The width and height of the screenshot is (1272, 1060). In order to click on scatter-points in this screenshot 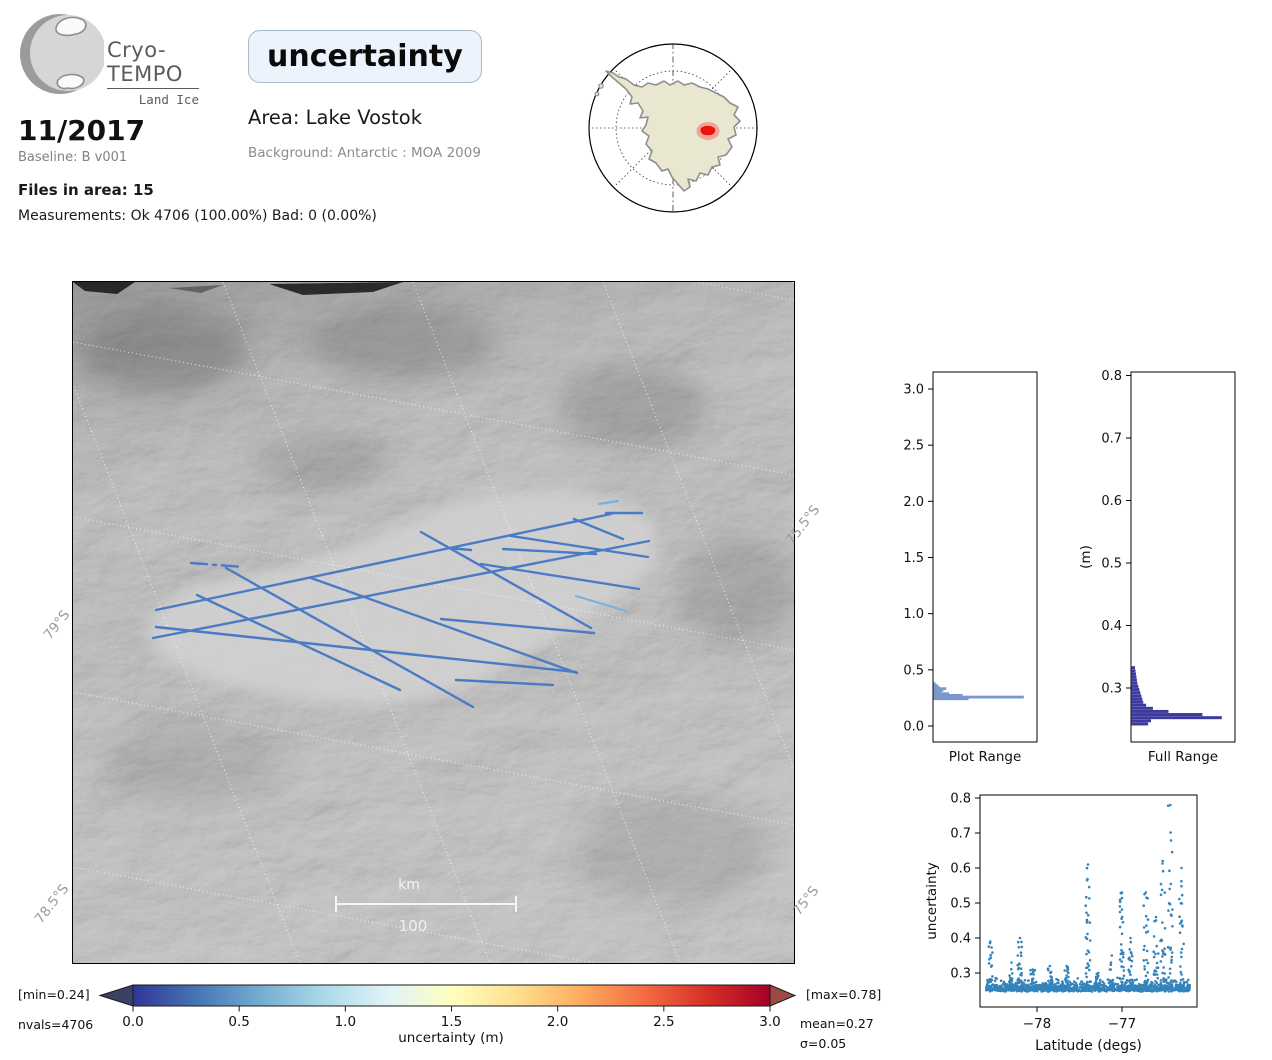, I will do `click(1087, 898)`.